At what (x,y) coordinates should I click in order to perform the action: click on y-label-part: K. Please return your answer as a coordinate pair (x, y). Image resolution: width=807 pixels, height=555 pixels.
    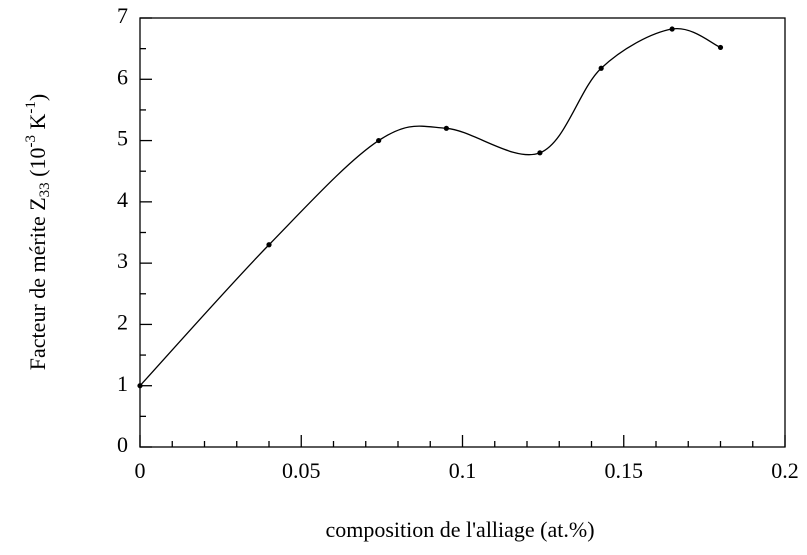
    Looking at the image, I should click on (37, 125).